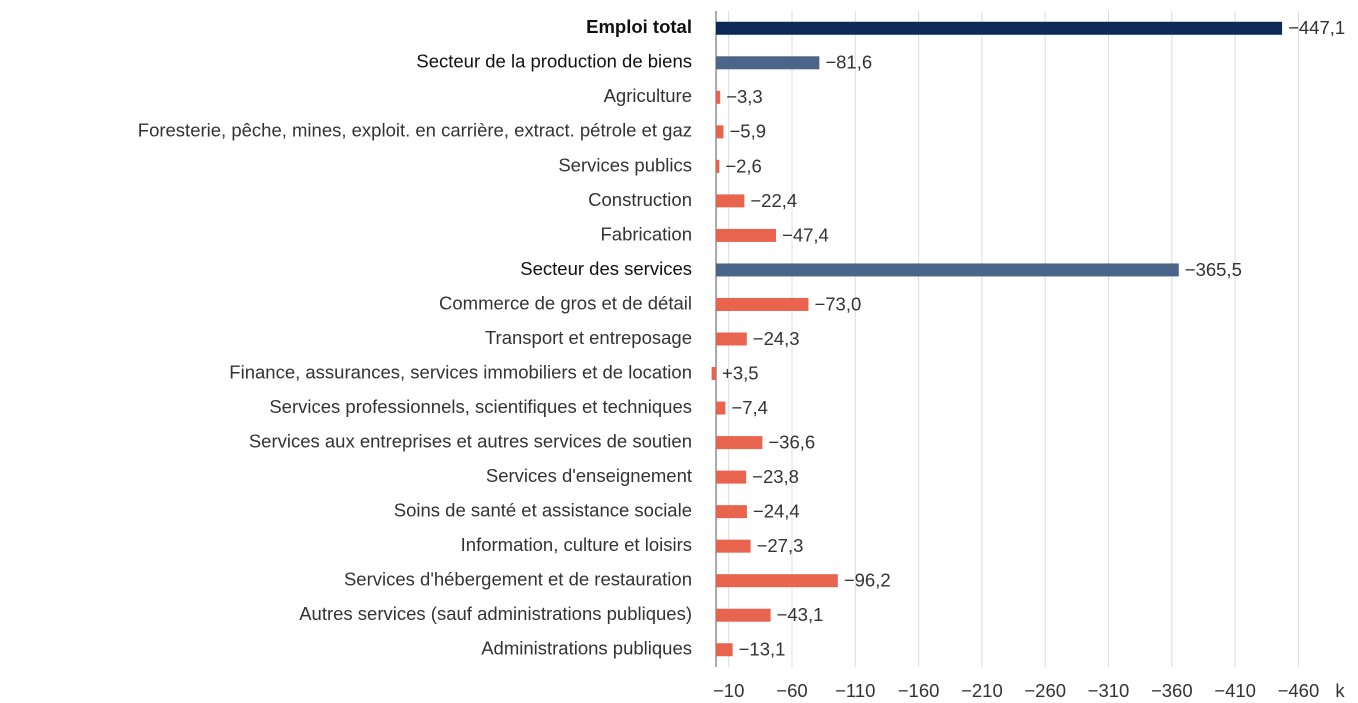 This screenshot has height=703, width=1358. What do you see at coordinates (639, 26) in the screenshot?
I see `y-tick-label: Emploi total` at bounding box center [639, 26].